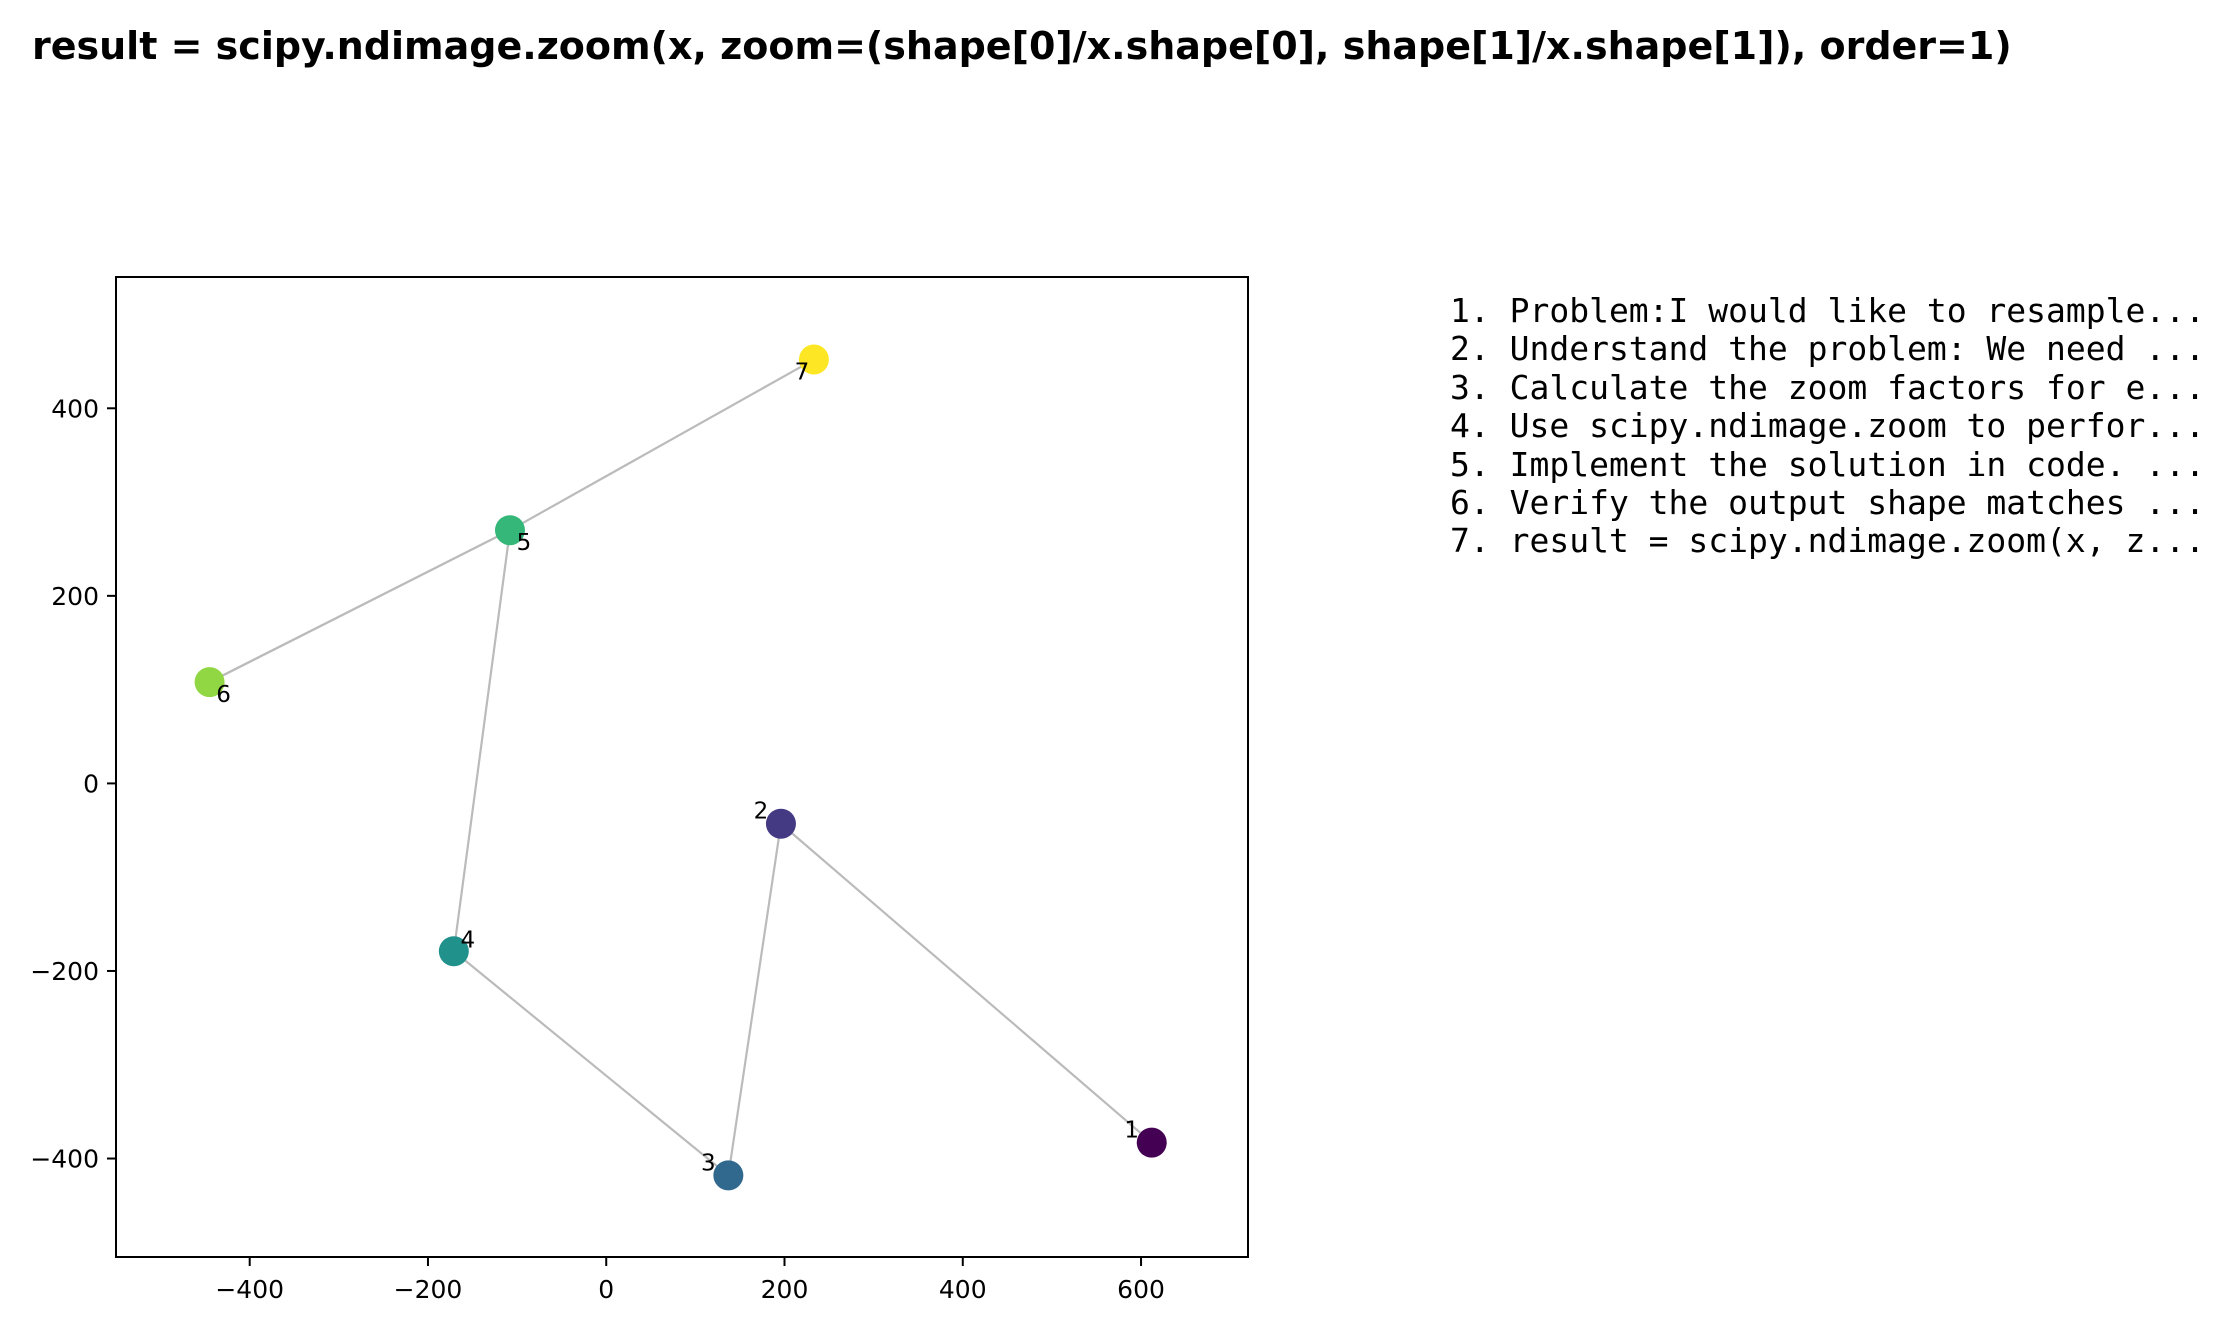  Describe the element at coordinates (802, 373) in the screenshot. I see `point-label: 7` at that location.